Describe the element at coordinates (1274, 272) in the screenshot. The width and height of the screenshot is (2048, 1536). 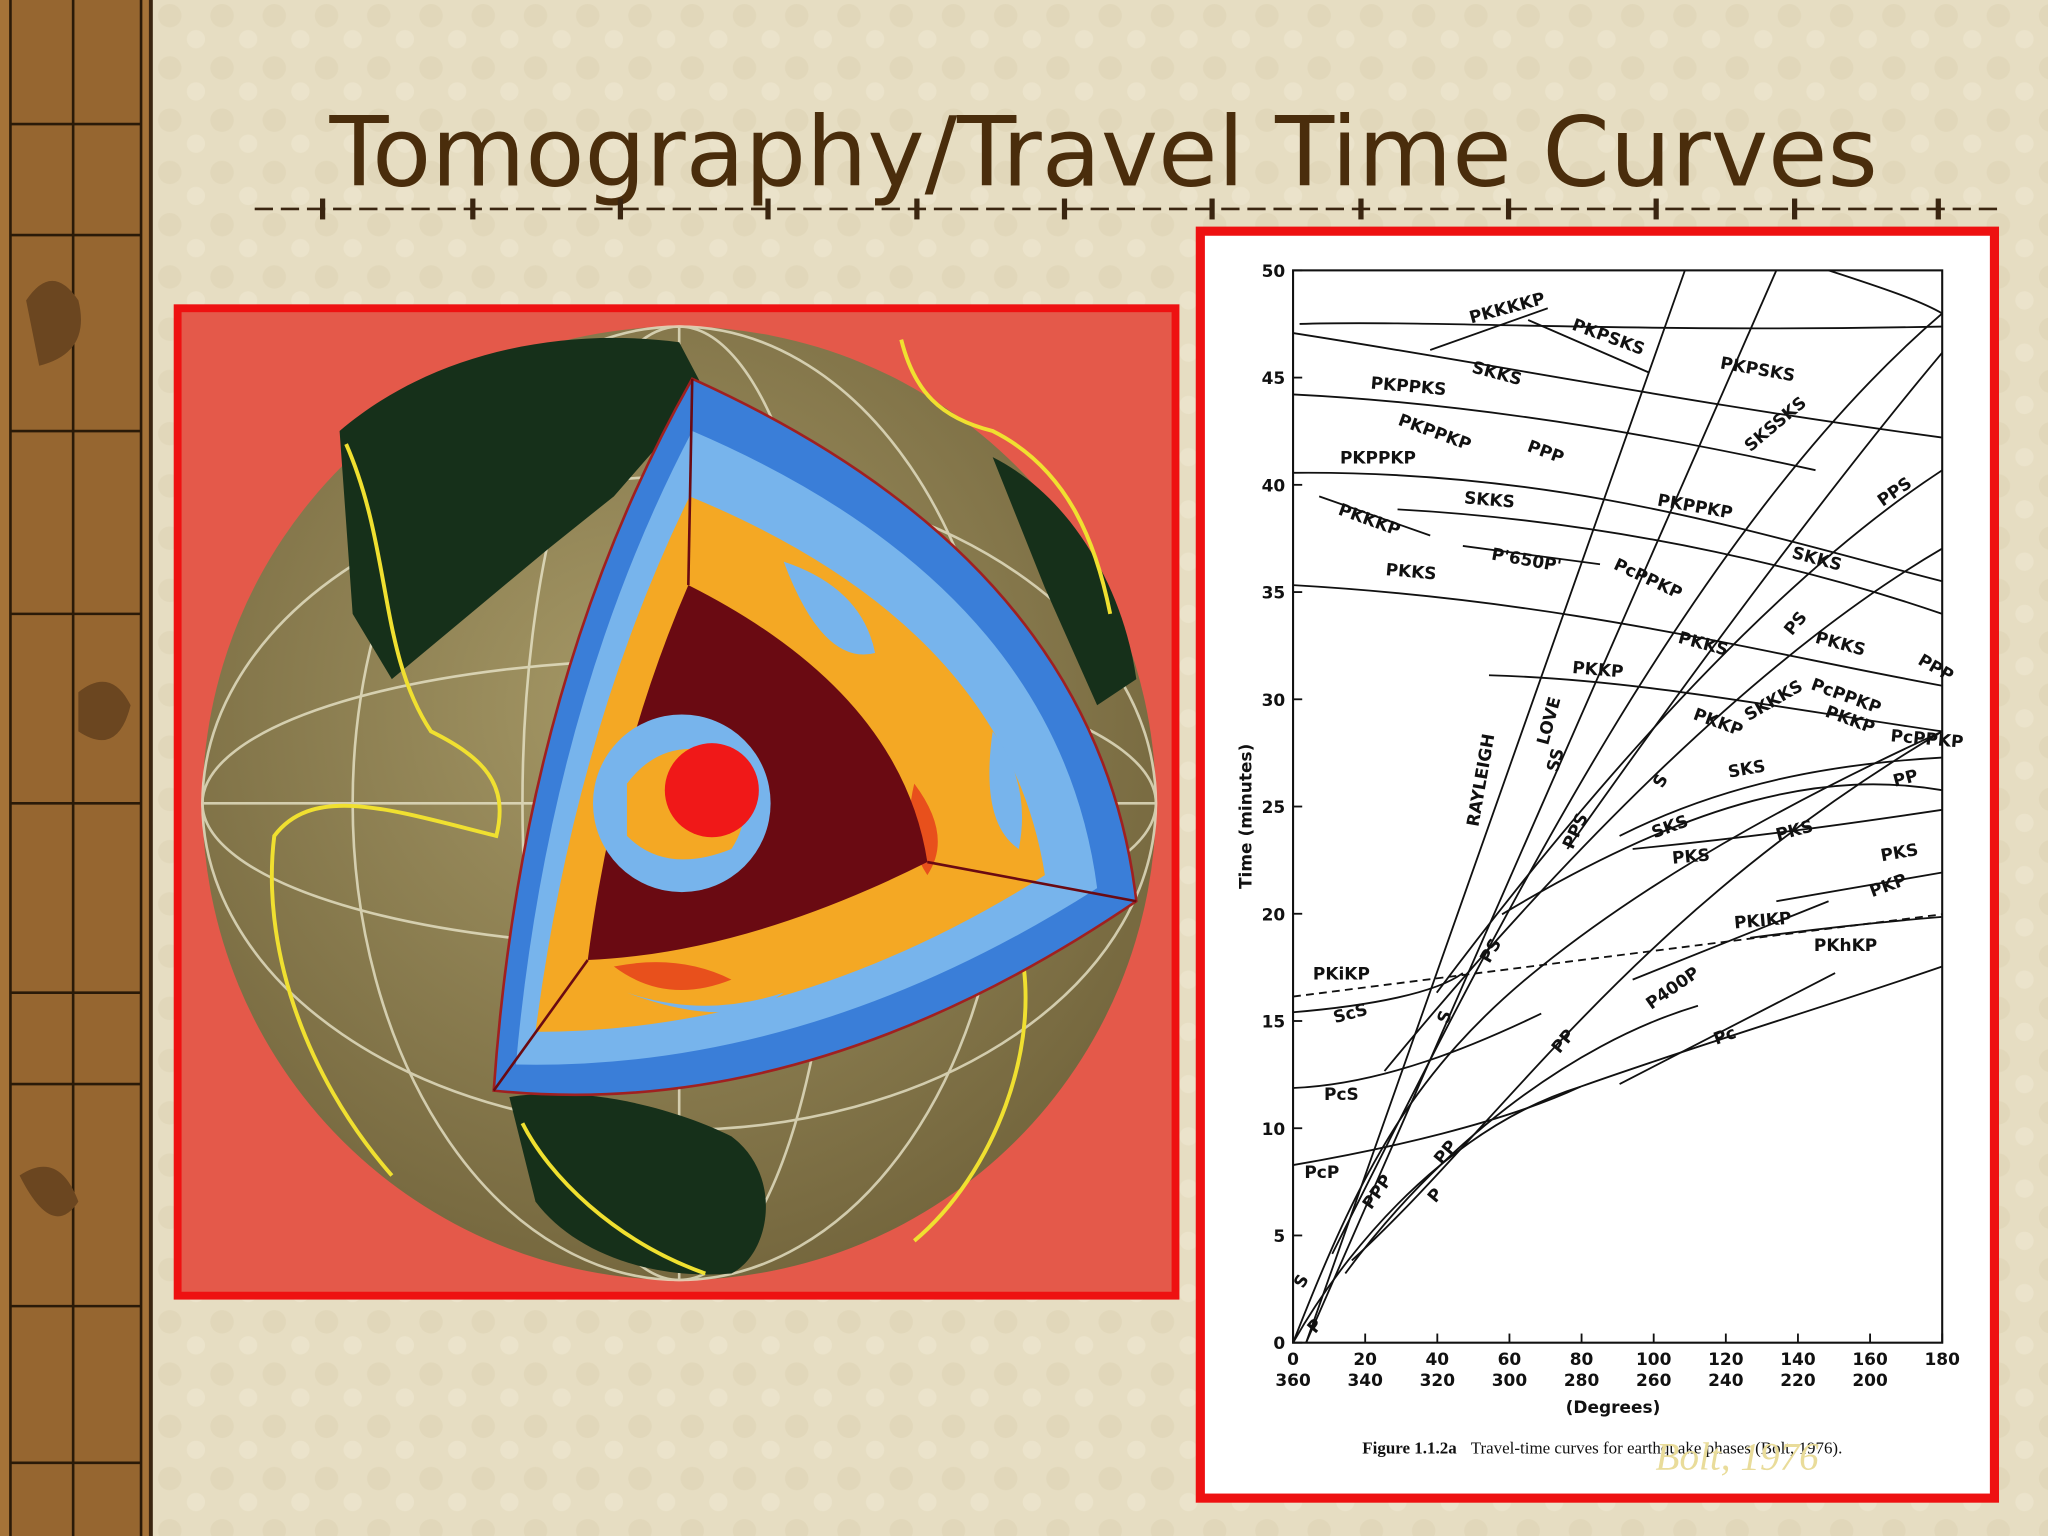
I see `y-tick-label: 50` at that location.